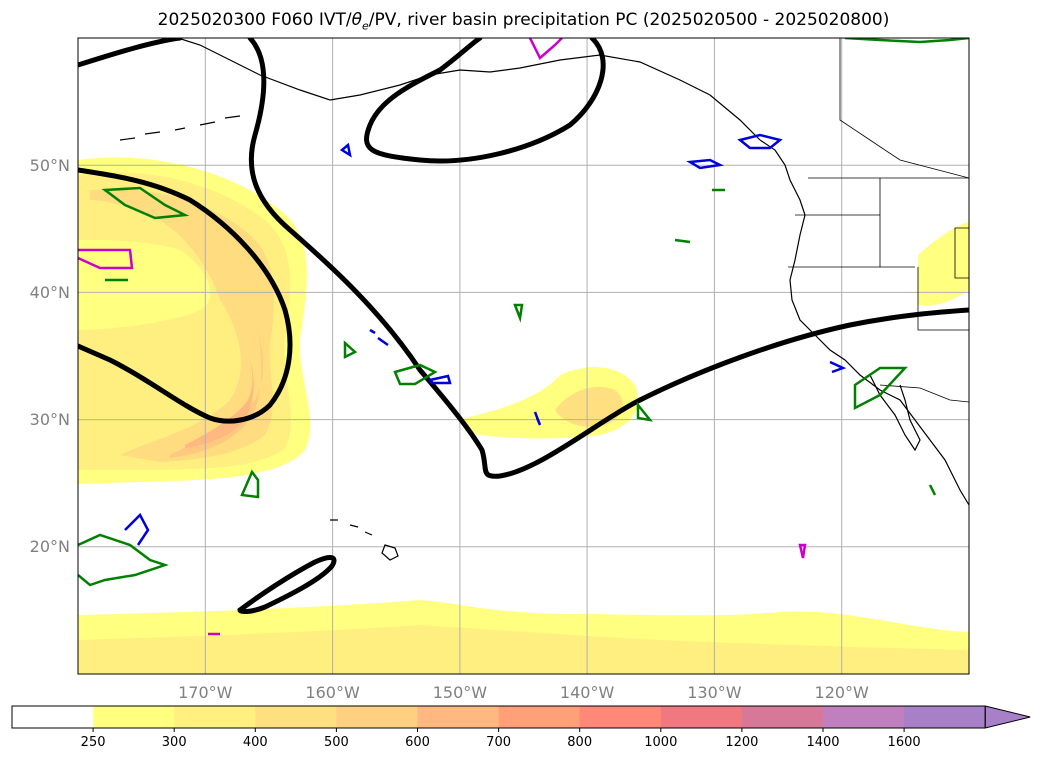 This screenshot has height=767, width=1047. I want to click on theta-contour-nw-alaska, so click(906, 41).